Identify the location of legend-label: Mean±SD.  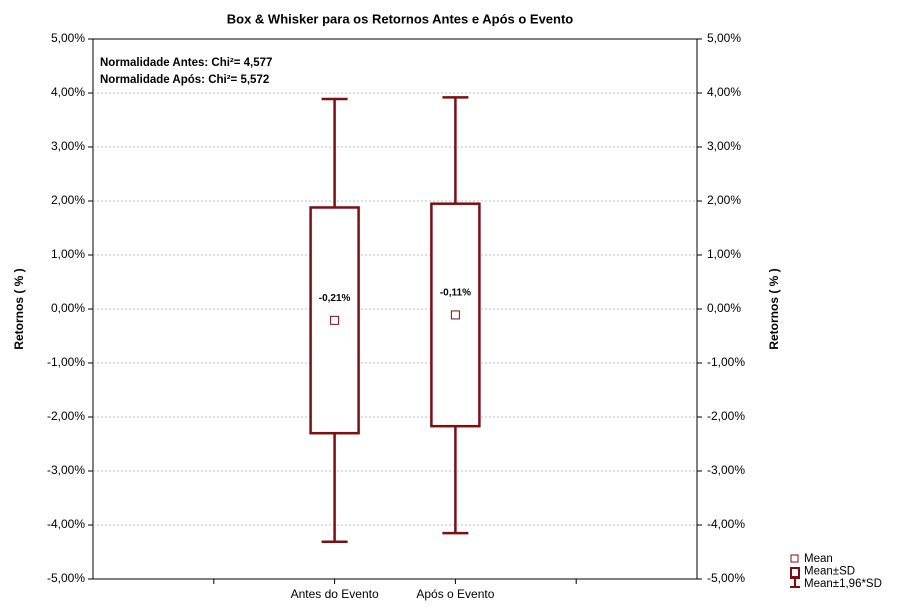
(829, 572).